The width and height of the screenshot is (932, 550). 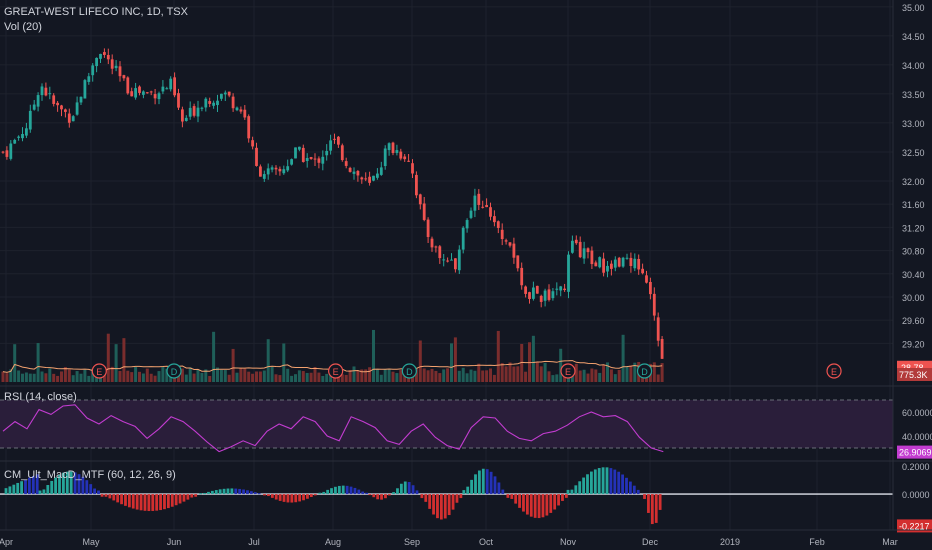 What do you see at coordinates (336, 371) in the screenshot?
I see `earnings-marker: E` at bounding box center [336, 371].